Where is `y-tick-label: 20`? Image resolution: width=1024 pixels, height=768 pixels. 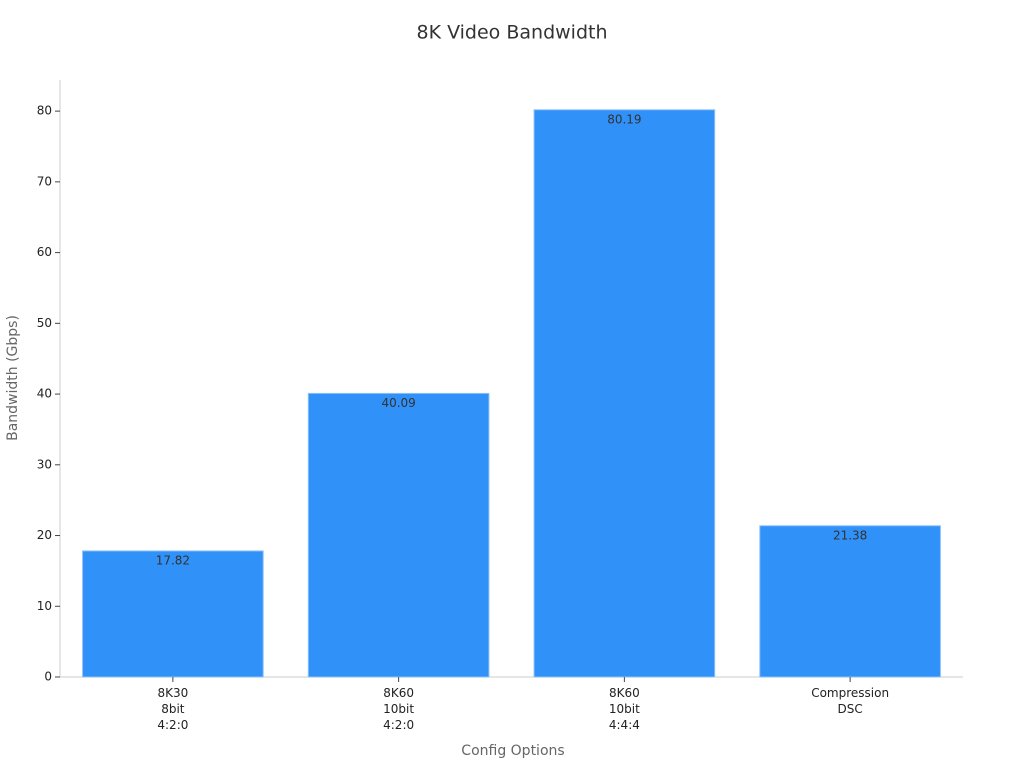
y-tick-label: 20 is located at coordinates (44, 535).